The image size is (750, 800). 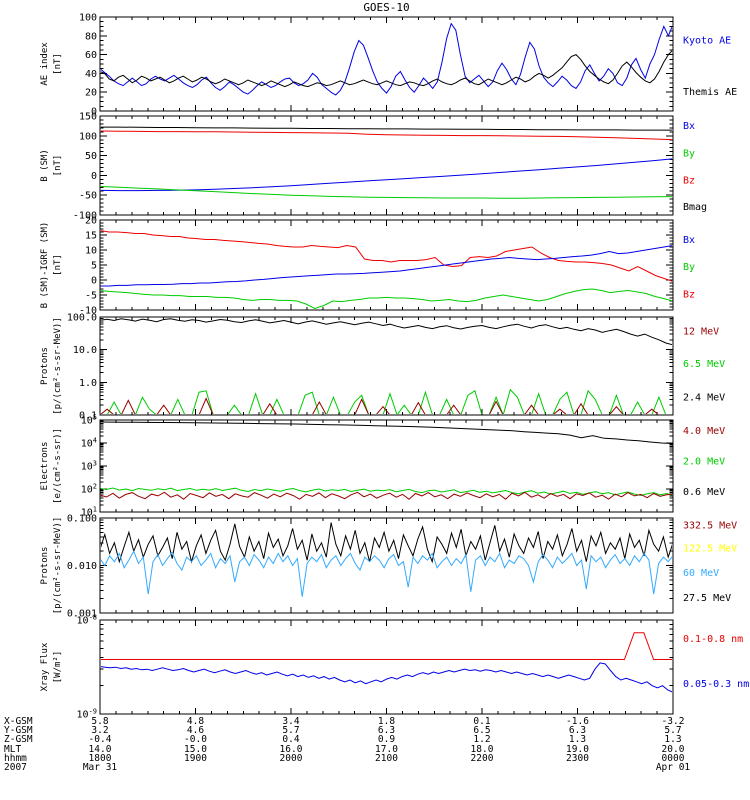 I want to click on y-tick-label: -10, so click(x=88, y=311).